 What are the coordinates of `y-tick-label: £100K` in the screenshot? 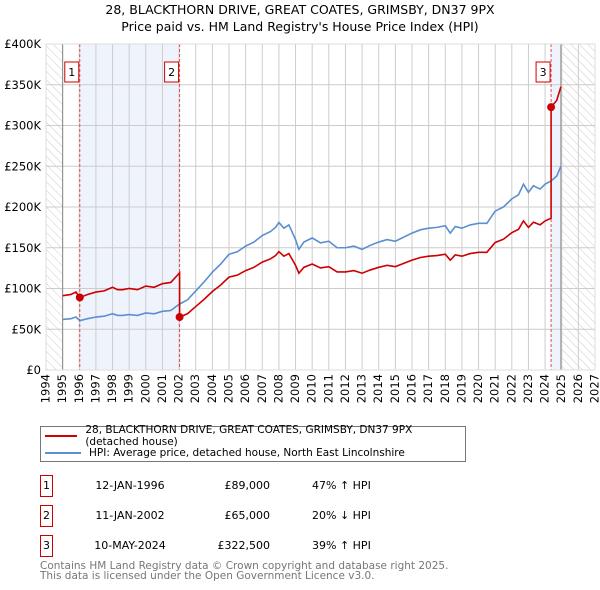 It's located at (22, 289).